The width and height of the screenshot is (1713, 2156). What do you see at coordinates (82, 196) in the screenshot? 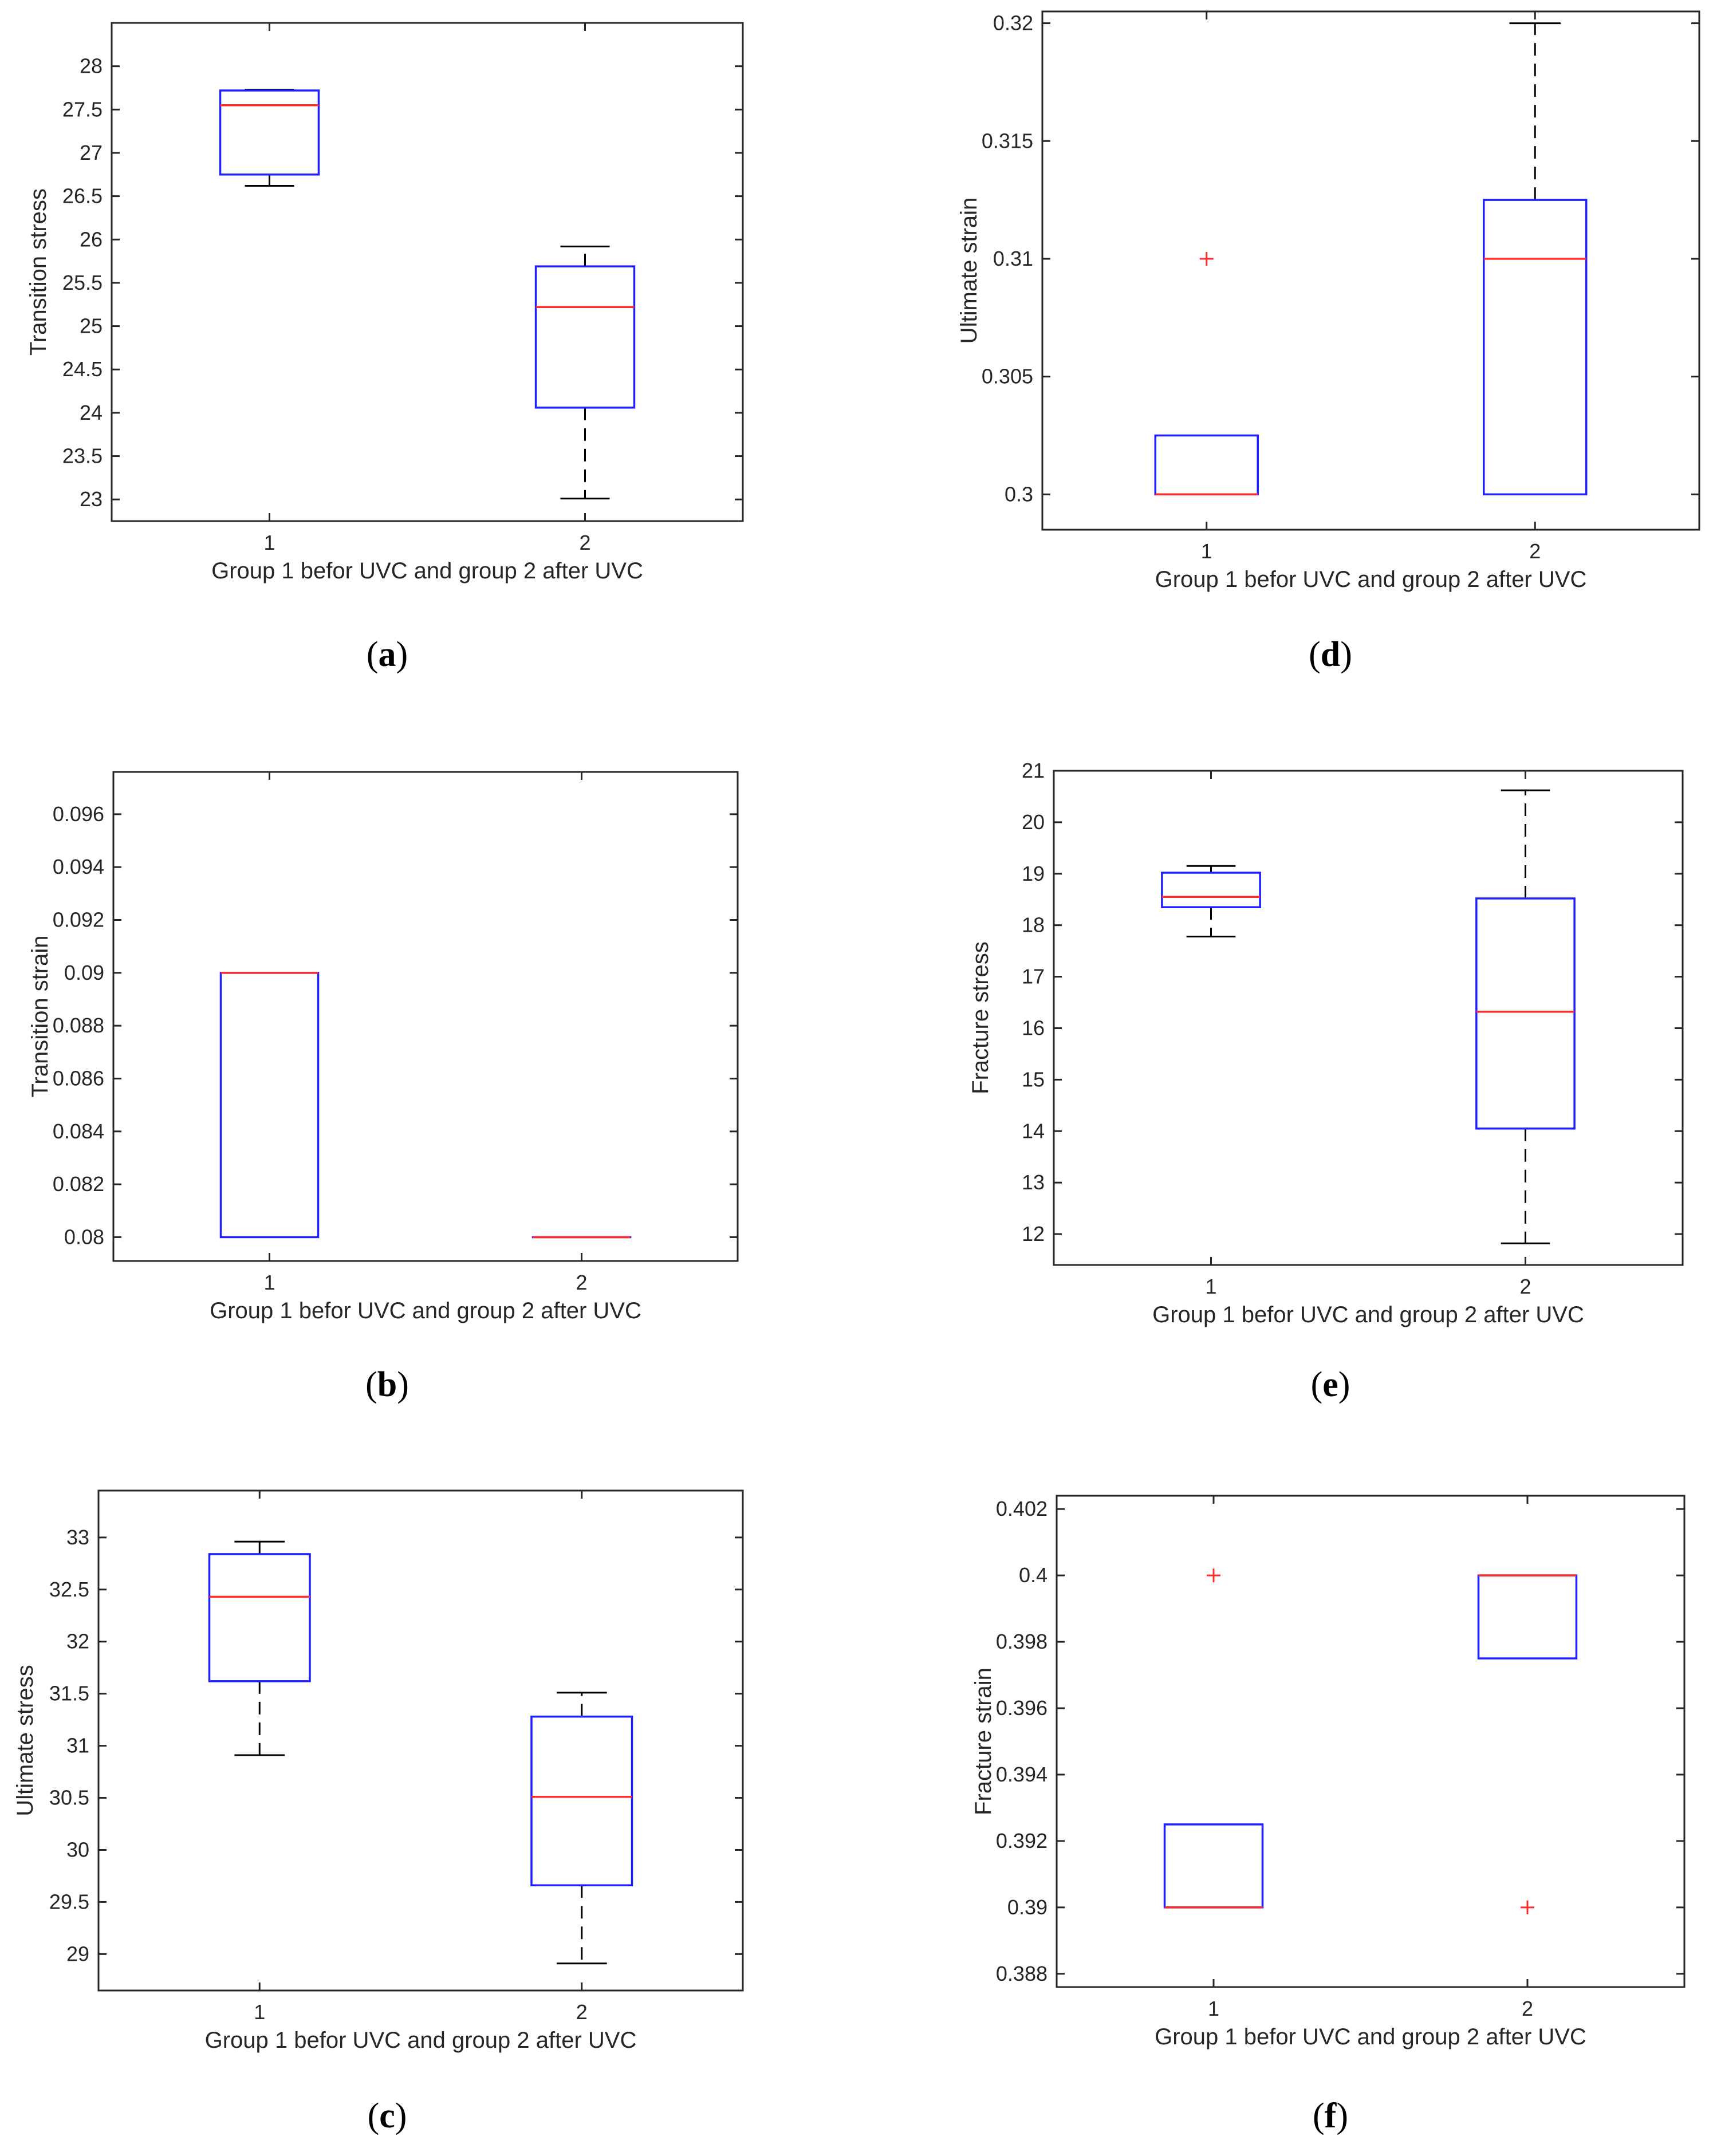
I see `y-tick-label: 26.5` at bounding box center [82, 196].